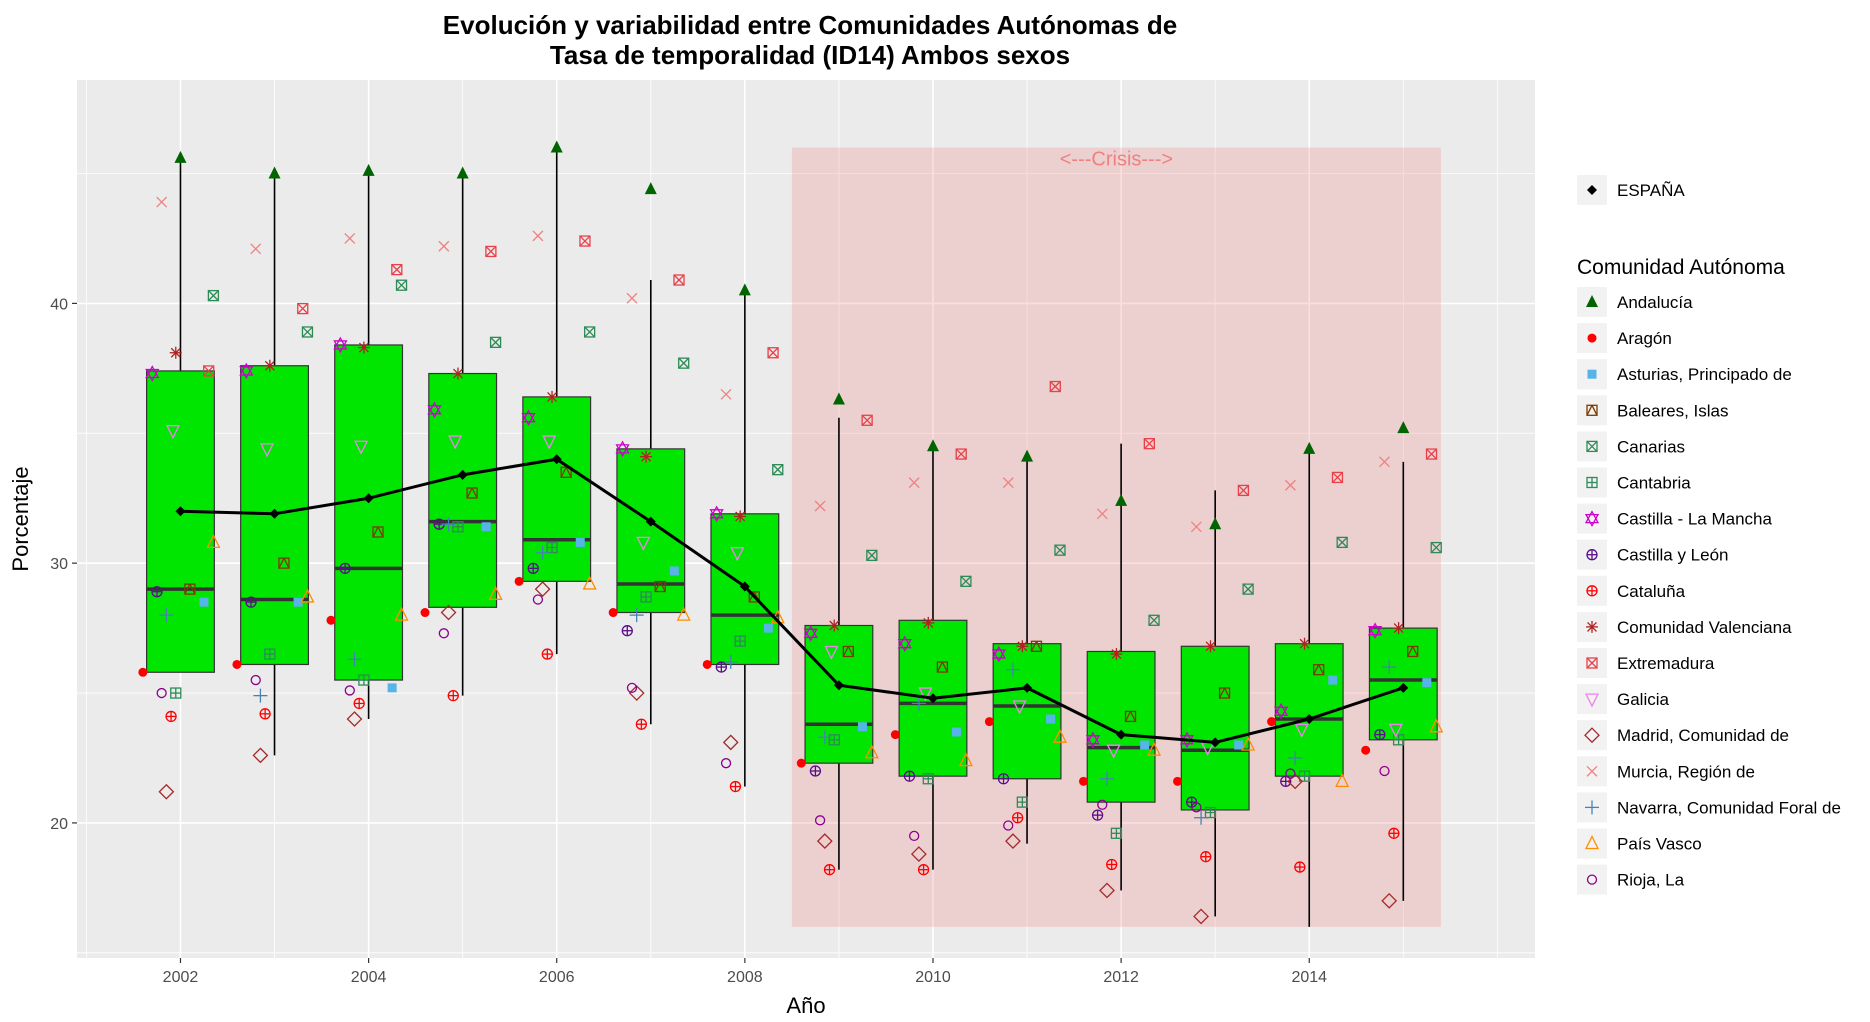 The width and height of the screenshot is (1870, 1022). I want to click on point-12-2015, so click(1389, 900).